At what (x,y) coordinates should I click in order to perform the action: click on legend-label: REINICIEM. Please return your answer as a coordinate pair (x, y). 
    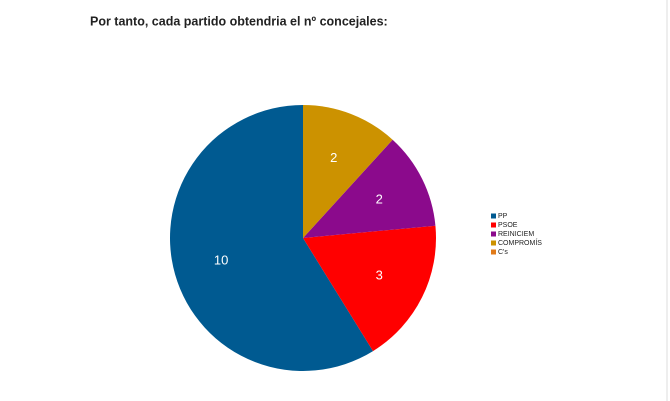
    Looking at the image, I should click on (516, 234).